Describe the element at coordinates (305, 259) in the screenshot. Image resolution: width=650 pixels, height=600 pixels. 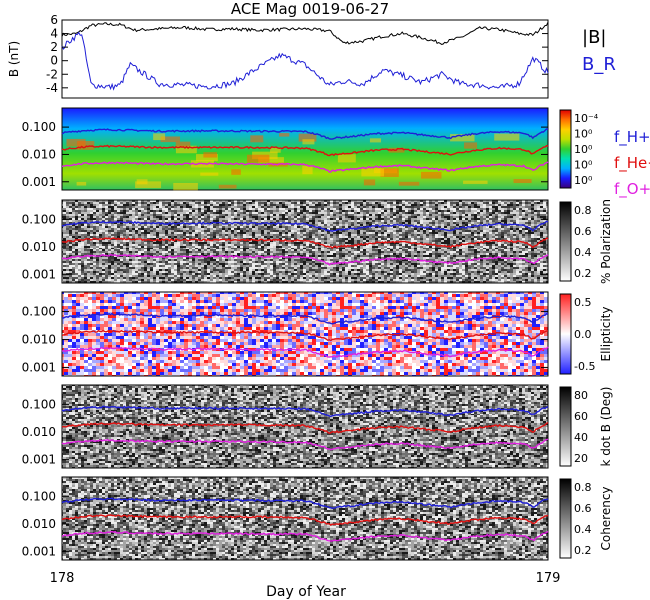
I see `fo-gyro-line-polarization` at that location.